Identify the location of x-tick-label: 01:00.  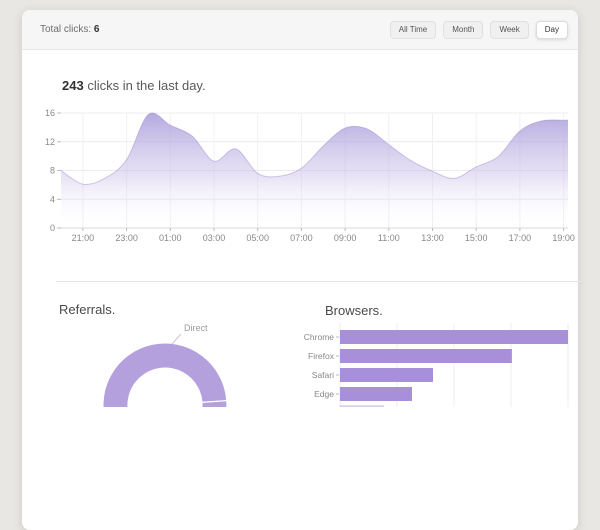
(170, 238).